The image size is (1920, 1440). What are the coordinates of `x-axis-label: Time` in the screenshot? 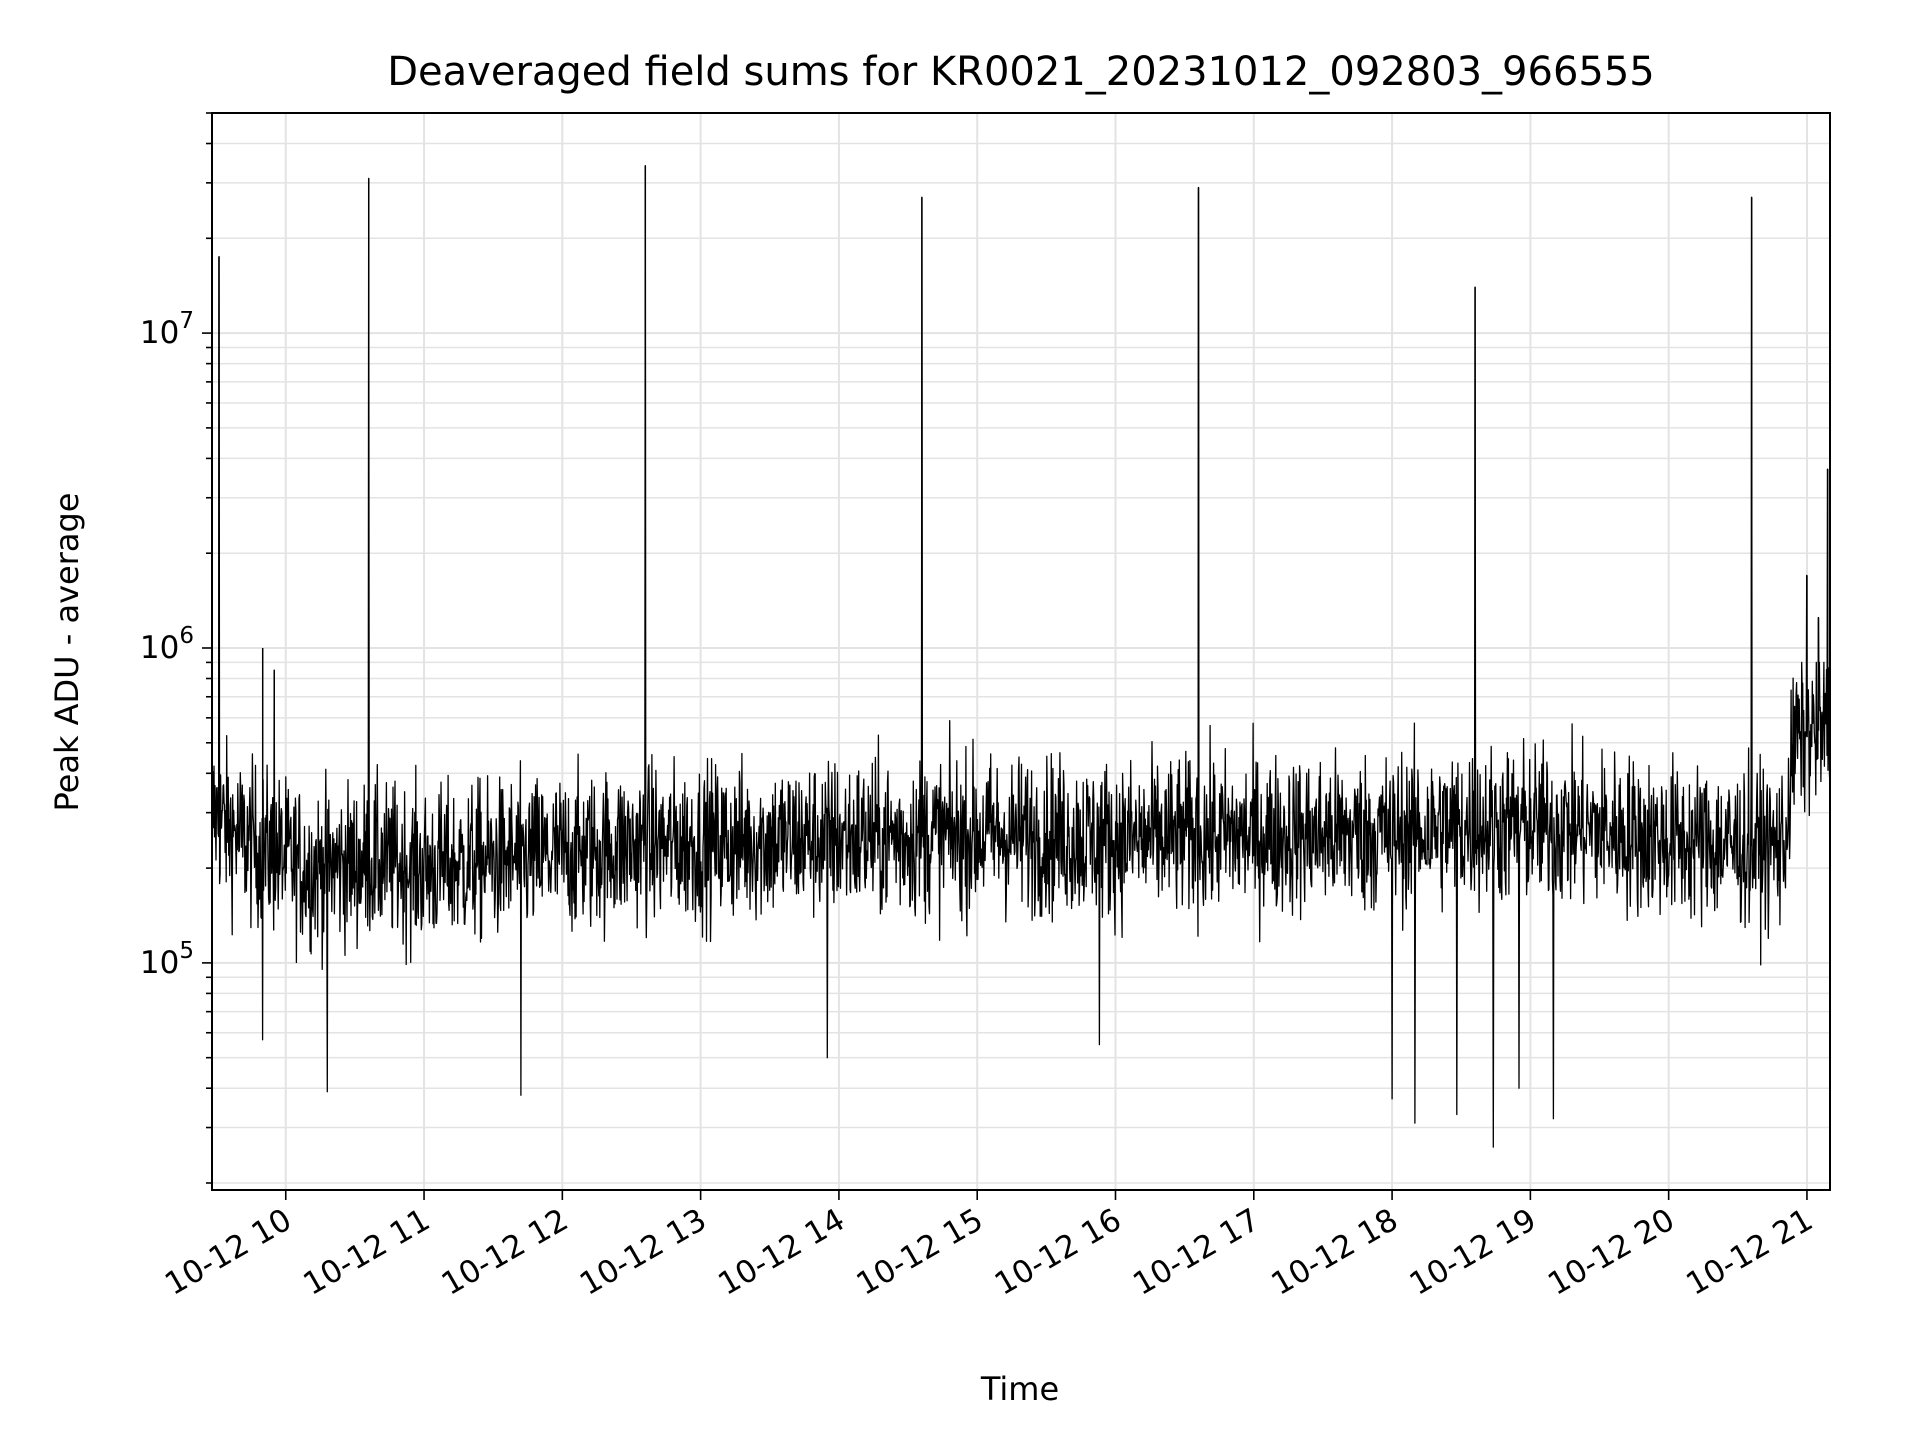 It's located at (1019, 1389).